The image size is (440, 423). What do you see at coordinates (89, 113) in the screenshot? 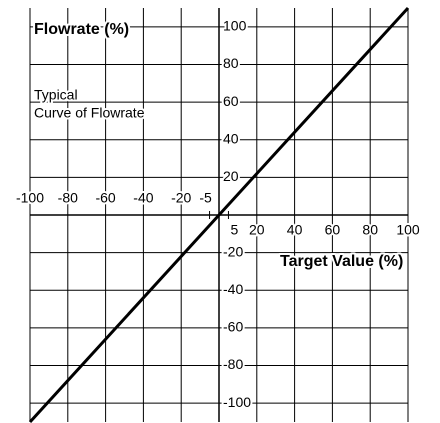
I see `annotation: Curve of Flowrate` at bounding box center [89, 113].